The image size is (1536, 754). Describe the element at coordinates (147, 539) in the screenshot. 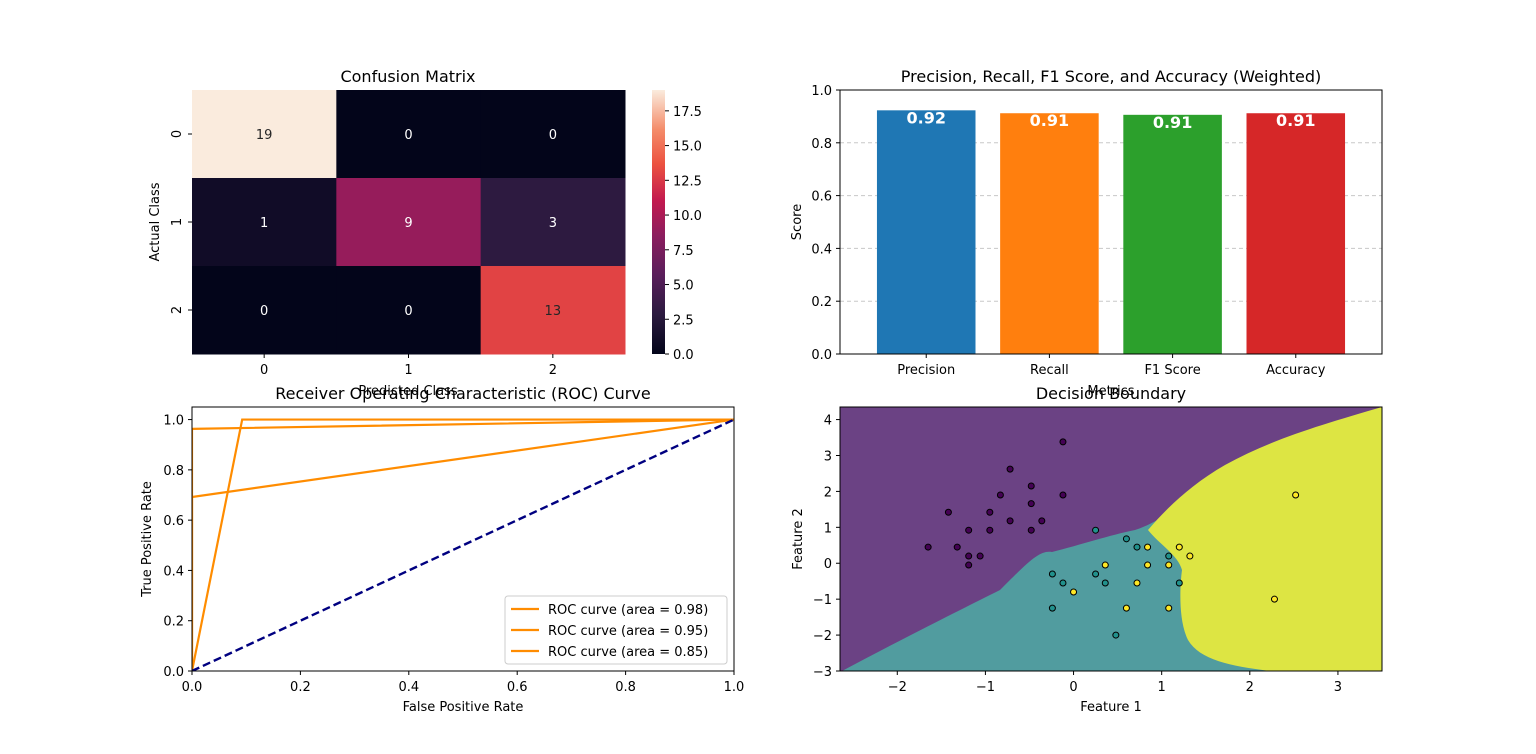

I see `roc-ylabel: True Positive Rate` at that location.